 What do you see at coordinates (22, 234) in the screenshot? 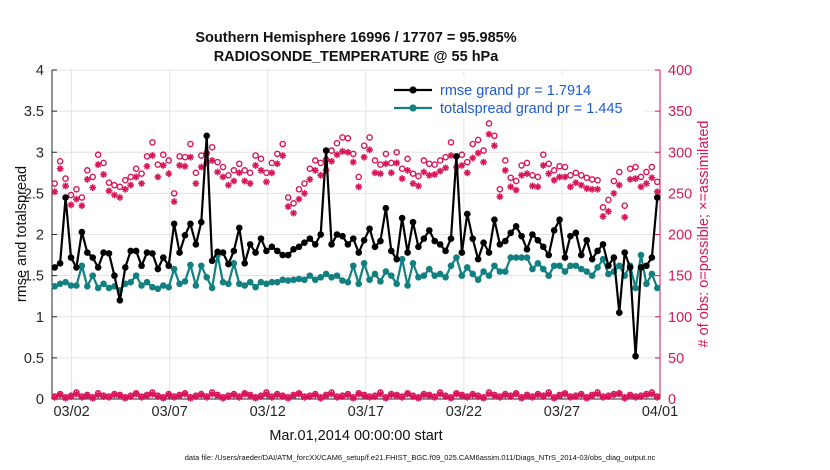
I see `y-axis-label-left: rmse and totalspread` at bounding box center [22, 234].